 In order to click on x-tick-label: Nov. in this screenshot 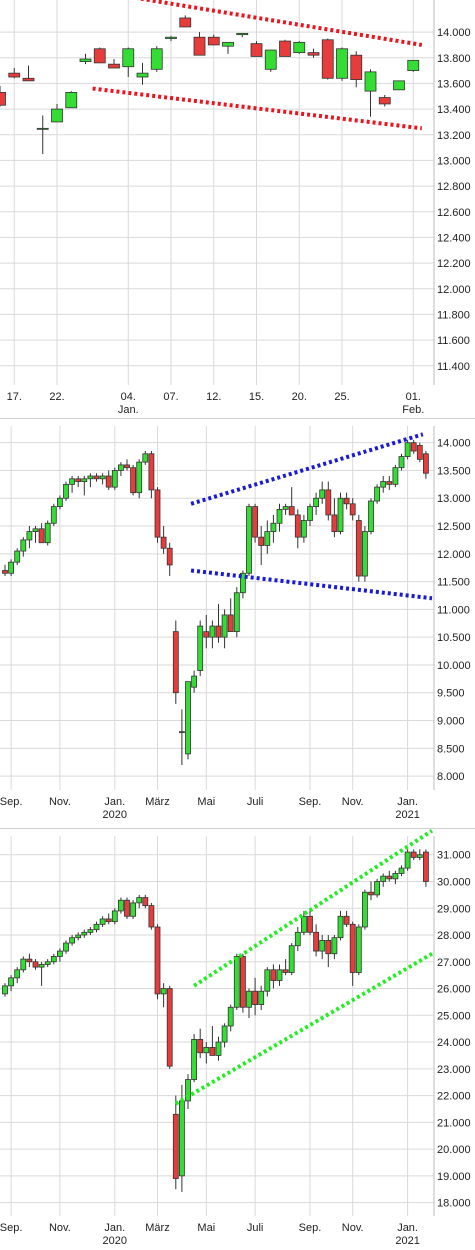, I will do `click(60, 802)`.